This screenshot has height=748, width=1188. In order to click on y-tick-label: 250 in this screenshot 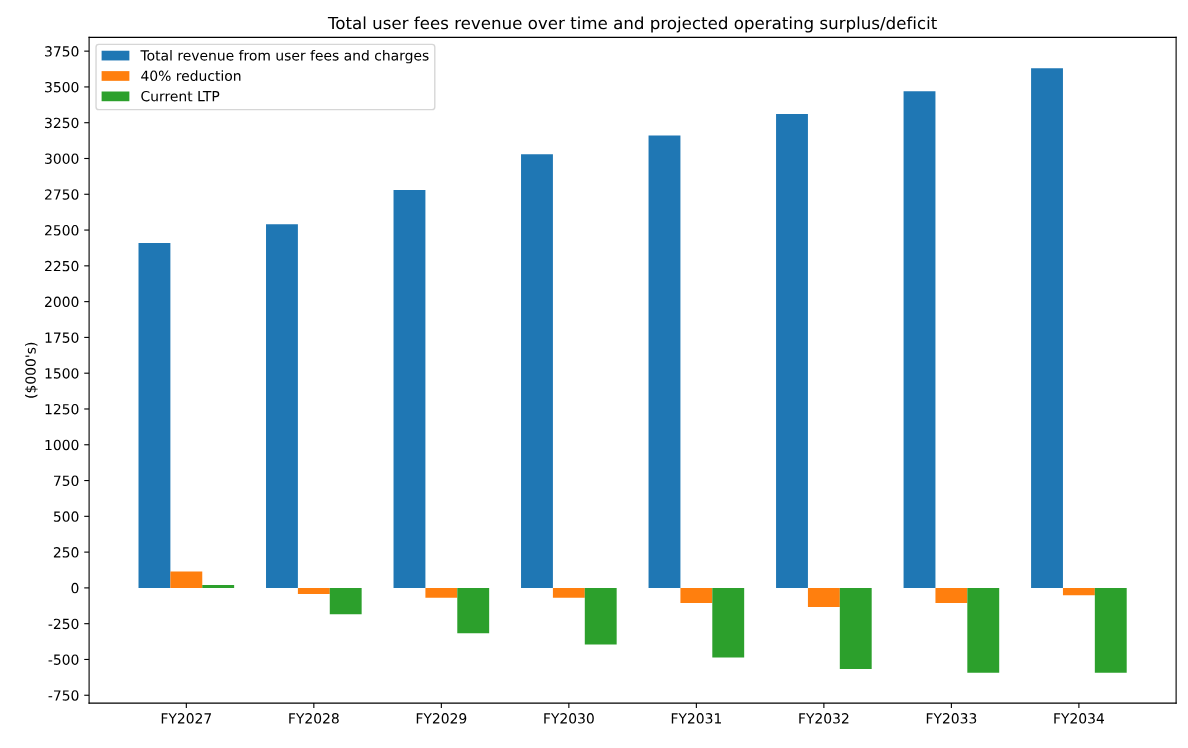, I will do `click(66, 552)`.